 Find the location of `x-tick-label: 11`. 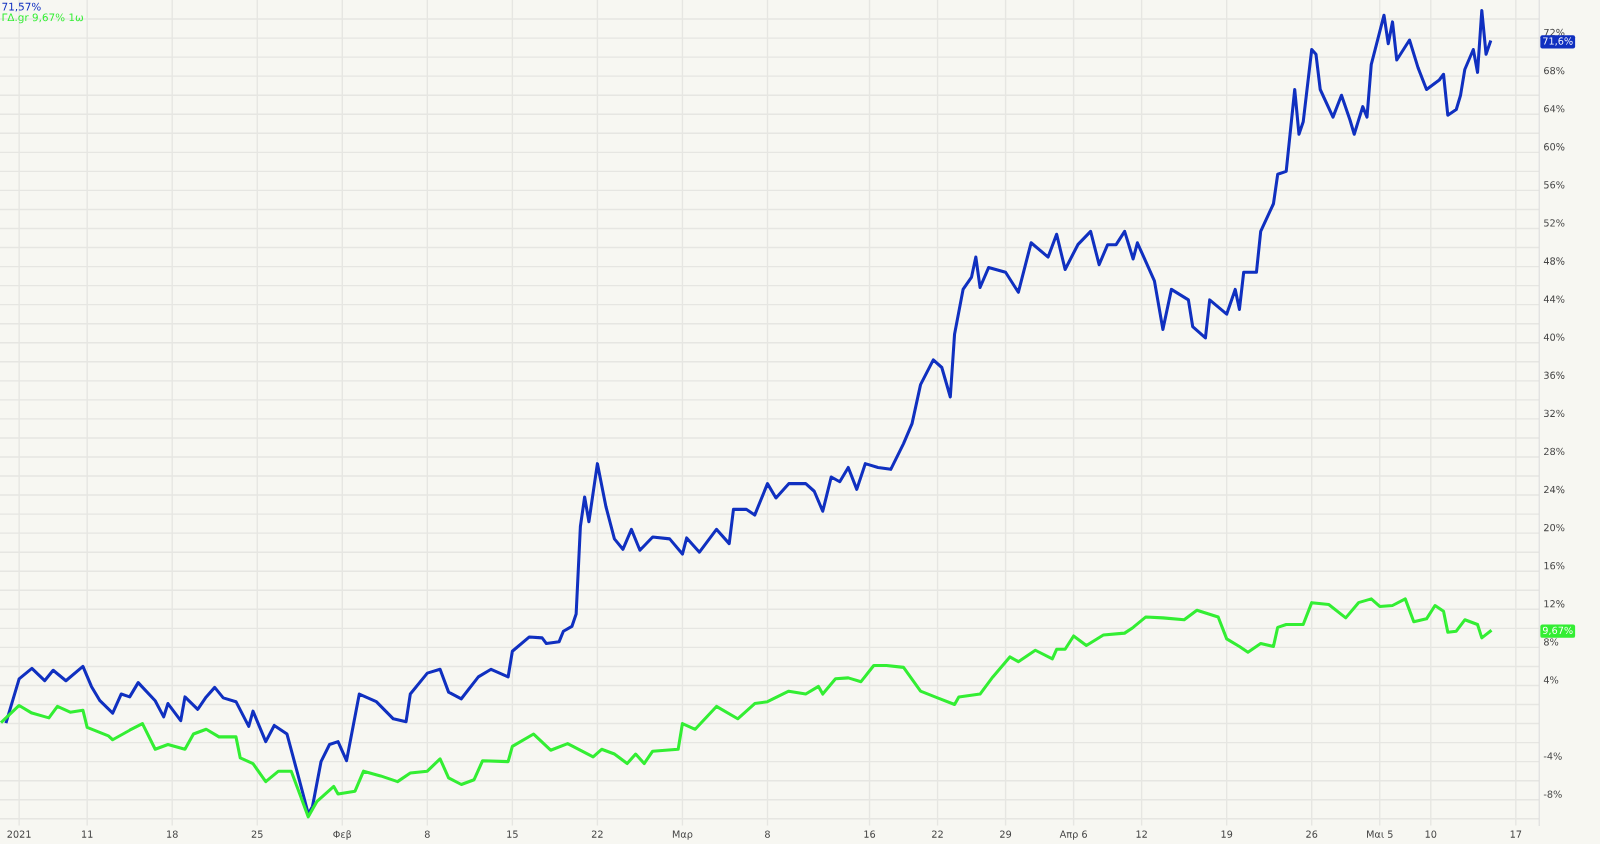

x-tick-label: 11 is located at coordinates (87, 834).